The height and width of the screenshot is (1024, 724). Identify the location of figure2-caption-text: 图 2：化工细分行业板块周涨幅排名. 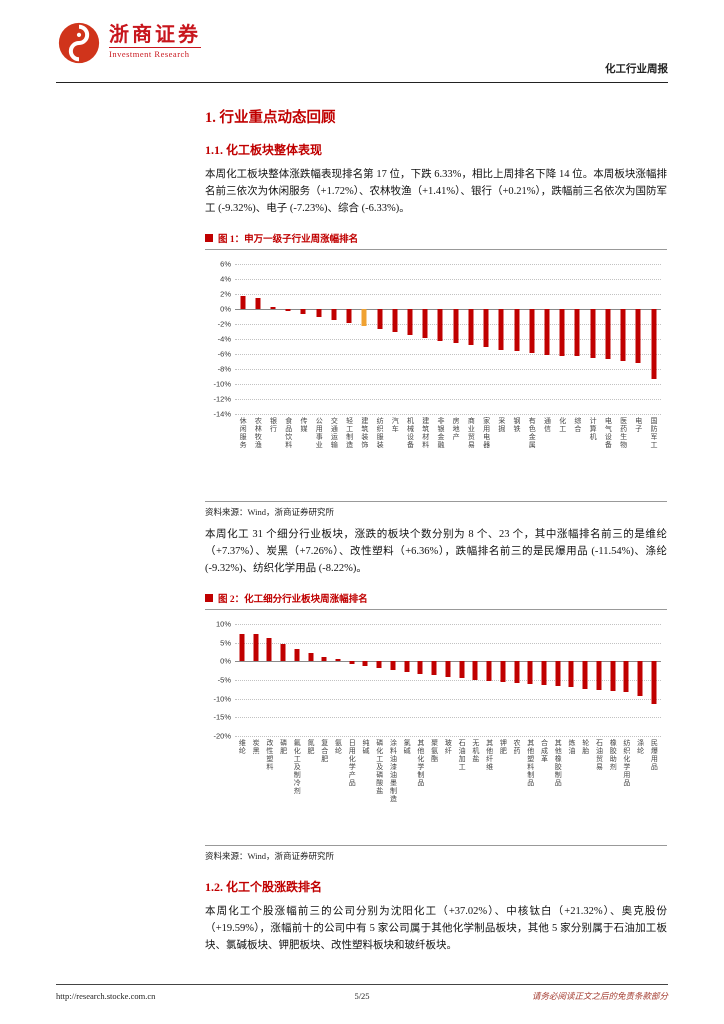
(293, 600).